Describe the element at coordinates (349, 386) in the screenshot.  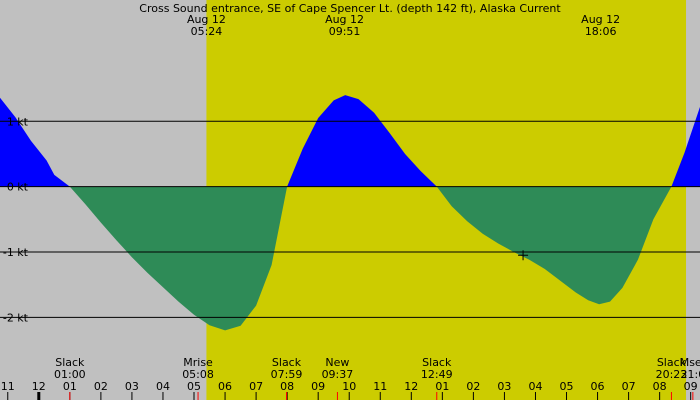
I see `hour-label: 10` at that location.